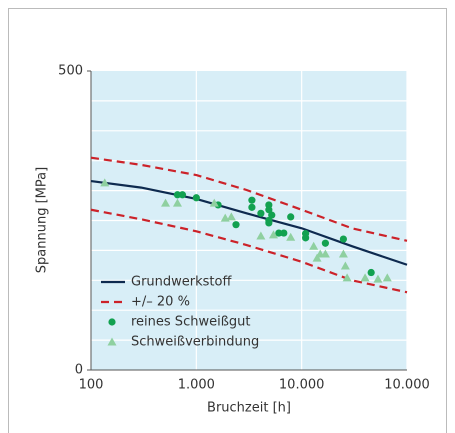 This screenshot has width=455, height=433. What do you see at coordinates (70, 71) in the screenshot?
I see `y-tick-label: 500` at bounding box center [70, 71].